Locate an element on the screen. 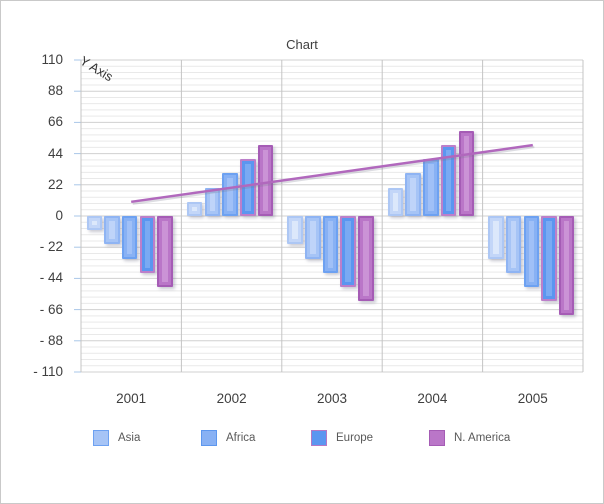  bar-europe-2001 is located at coordinates (147, 244).